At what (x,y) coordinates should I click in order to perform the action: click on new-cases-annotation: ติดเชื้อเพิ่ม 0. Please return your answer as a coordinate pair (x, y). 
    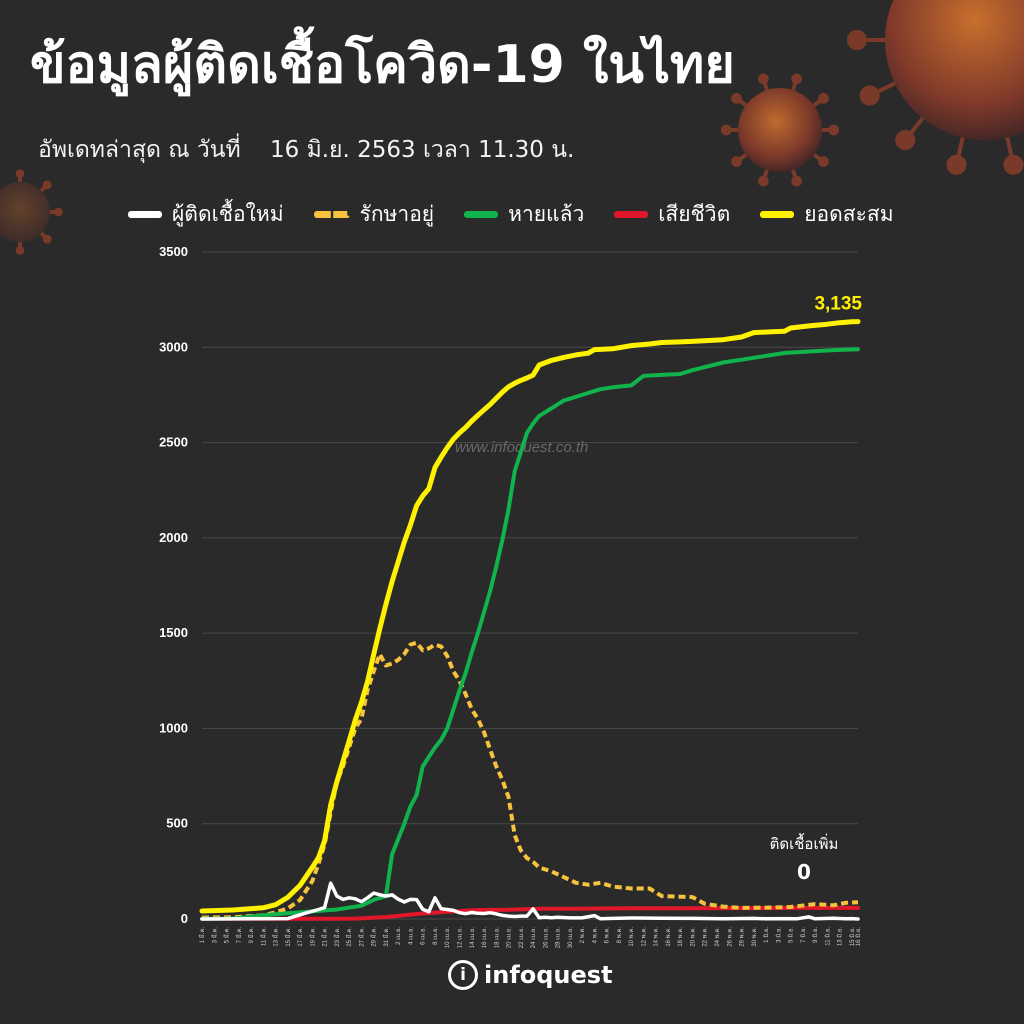
    Looking at the image, I should click on (804, 858).